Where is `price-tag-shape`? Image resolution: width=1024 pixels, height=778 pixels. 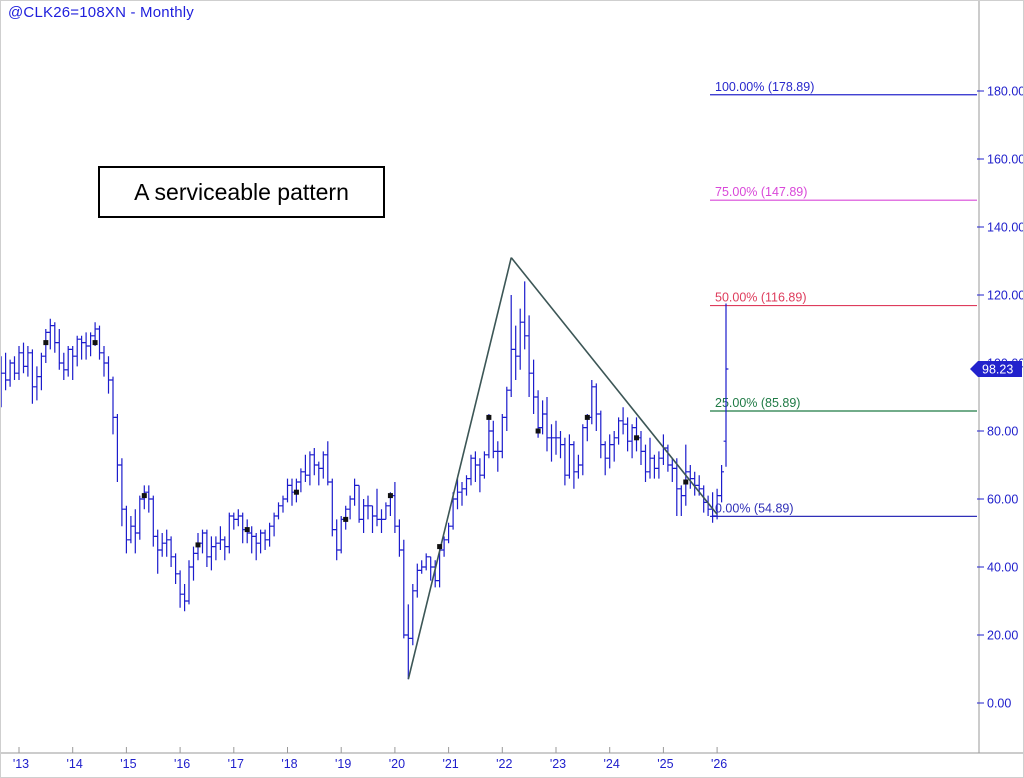 price-tag-shape is located at coordinates (996, 369).